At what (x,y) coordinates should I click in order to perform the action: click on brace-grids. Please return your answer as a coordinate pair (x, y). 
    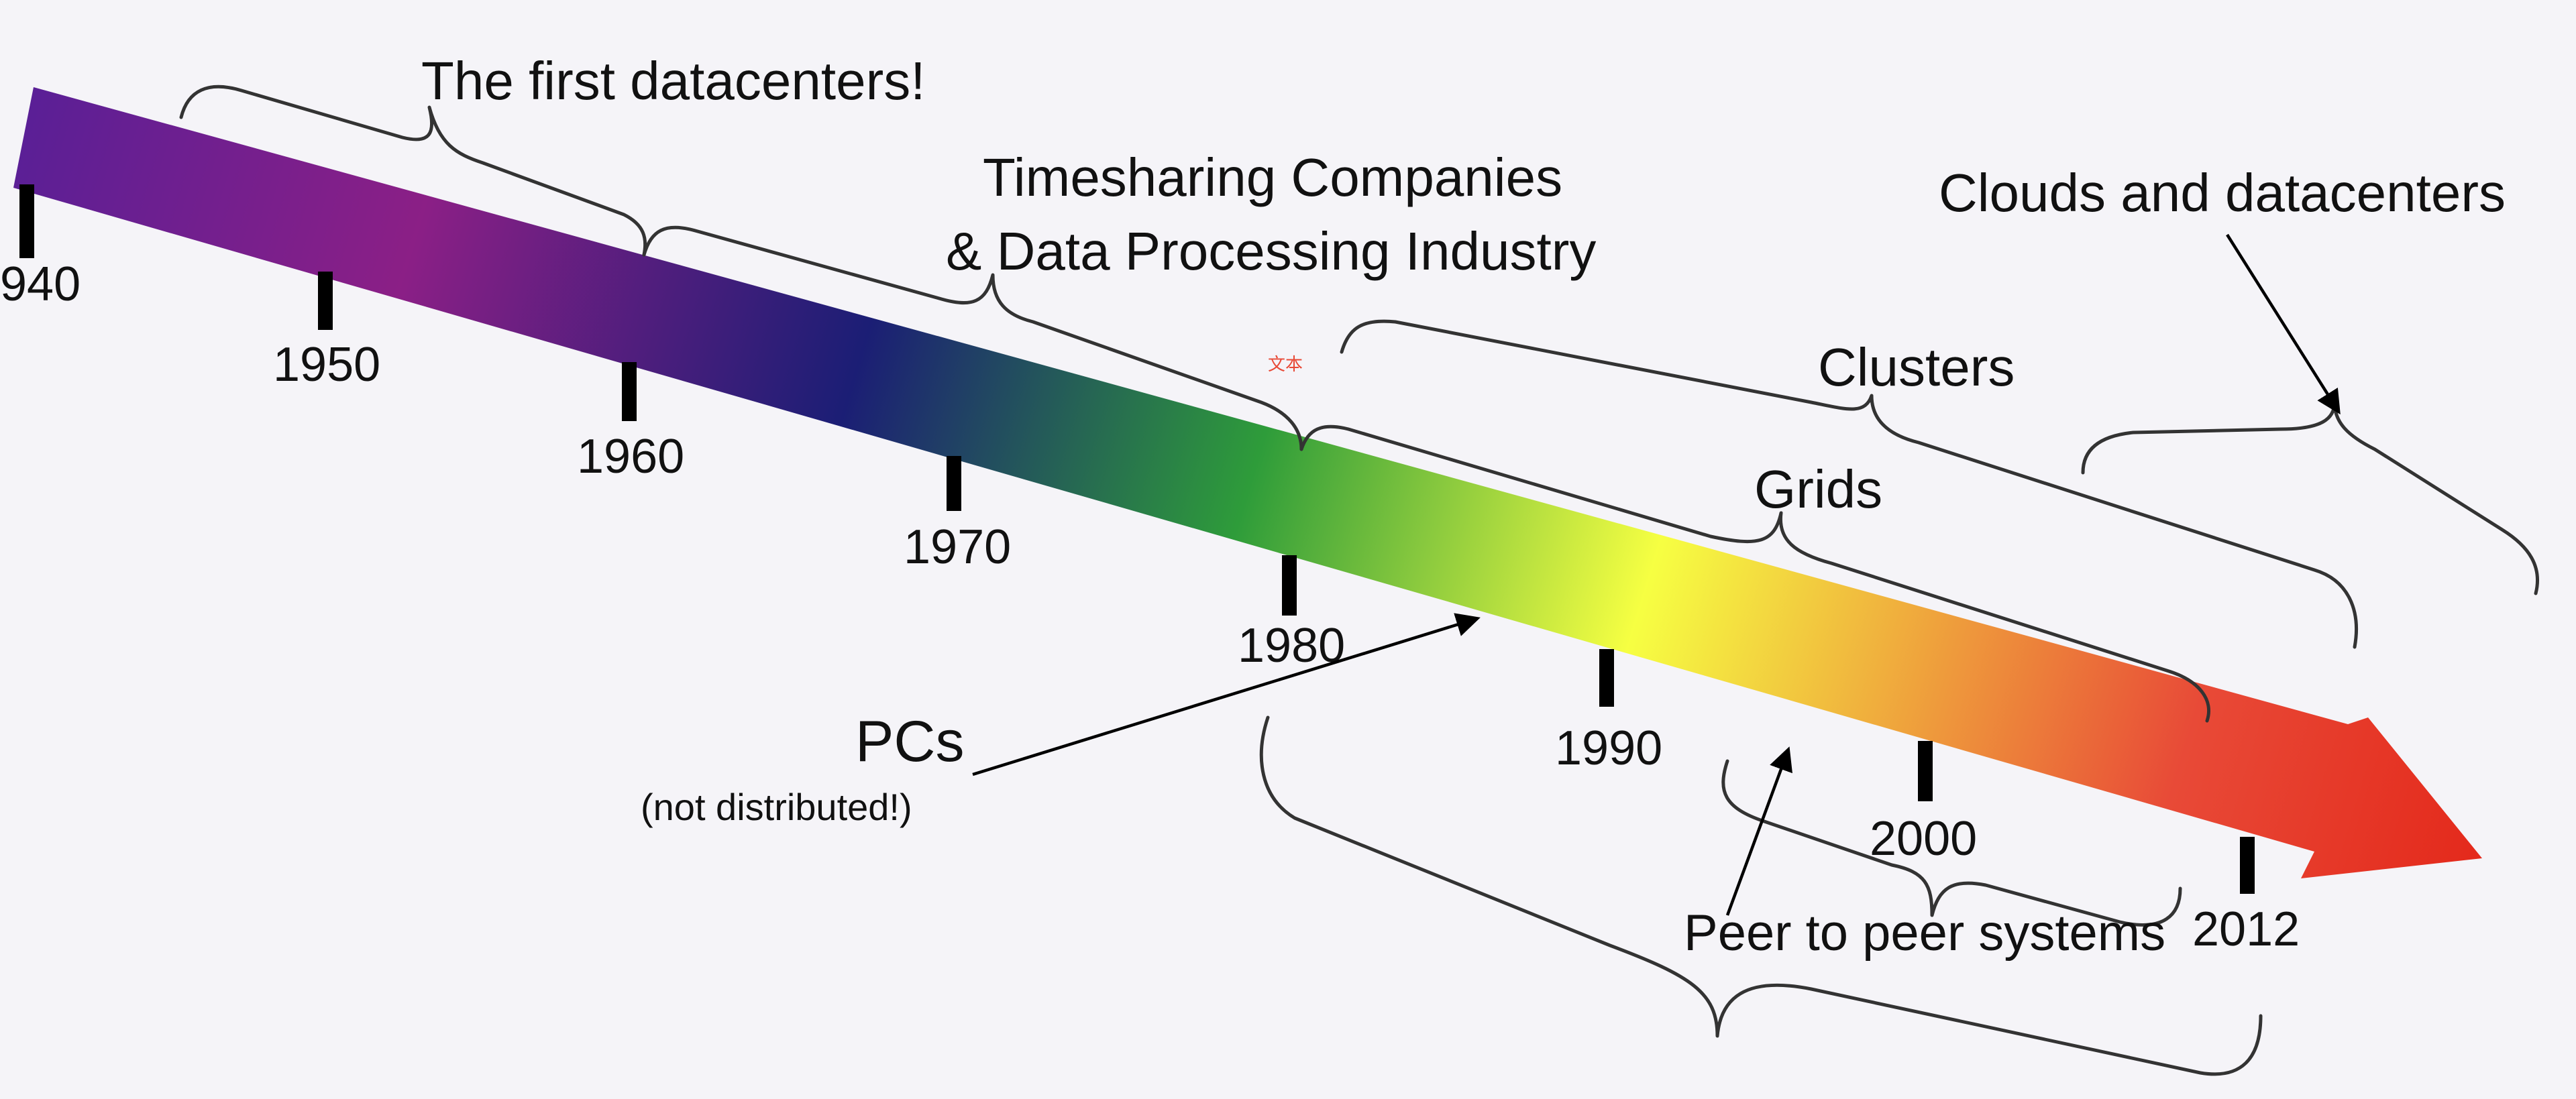
    Looking at the image, I should click on (1754, 573).